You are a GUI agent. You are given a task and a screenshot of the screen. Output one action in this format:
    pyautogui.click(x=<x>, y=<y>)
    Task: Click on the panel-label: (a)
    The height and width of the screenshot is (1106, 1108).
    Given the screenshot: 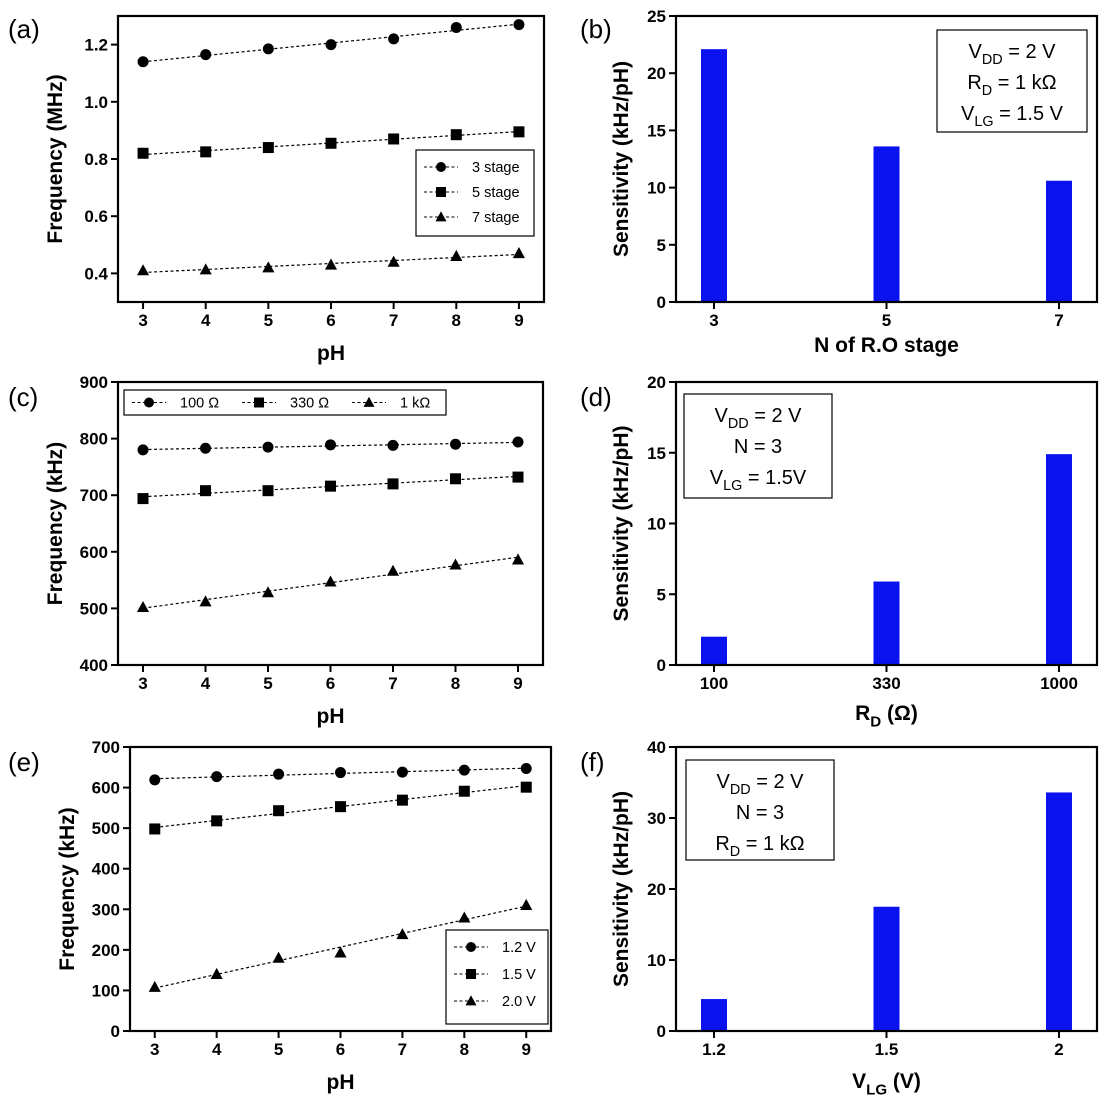 What is the action you would take?
    pyautogui.click(x=24, y=29)
    